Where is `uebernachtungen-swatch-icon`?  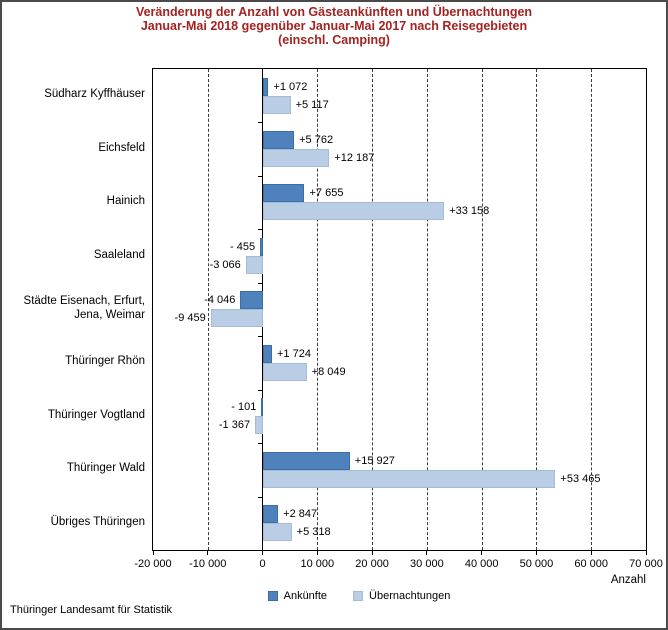
uebernachtungen-swatch-icon is located at coordinates (358, 596).